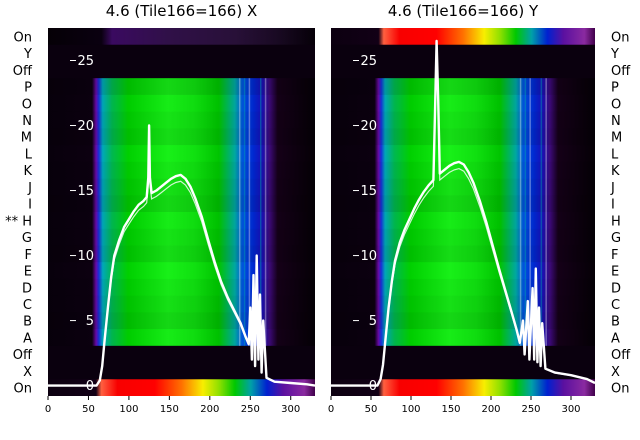  Describe the element at coordinates (616, 121) in the screenshot. I see `row-label-right: N` at that location.